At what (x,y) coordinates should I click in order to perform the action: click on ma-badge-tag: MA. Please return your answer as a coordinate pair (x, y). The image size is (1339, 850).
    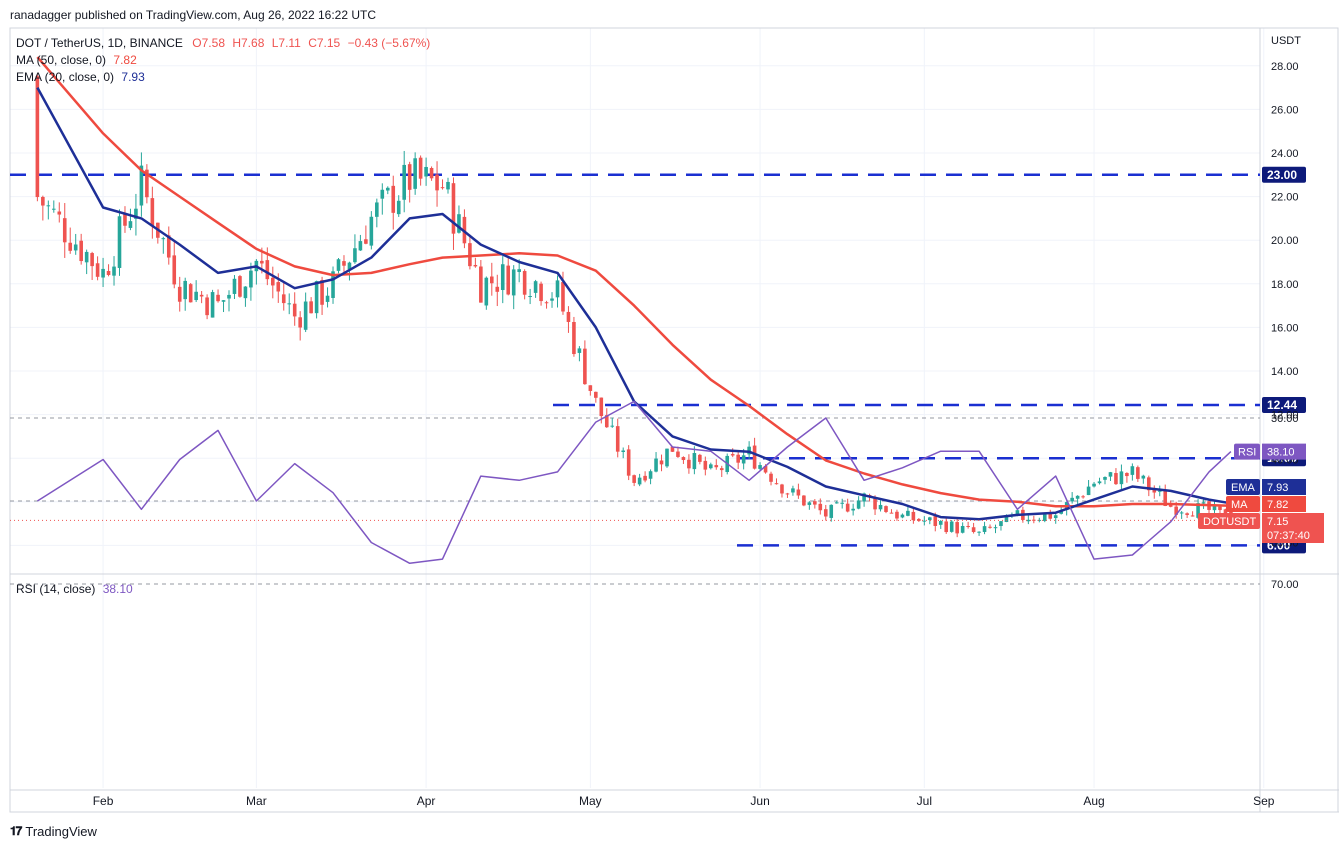
    Looking at the image, I should click on (1239, 505).